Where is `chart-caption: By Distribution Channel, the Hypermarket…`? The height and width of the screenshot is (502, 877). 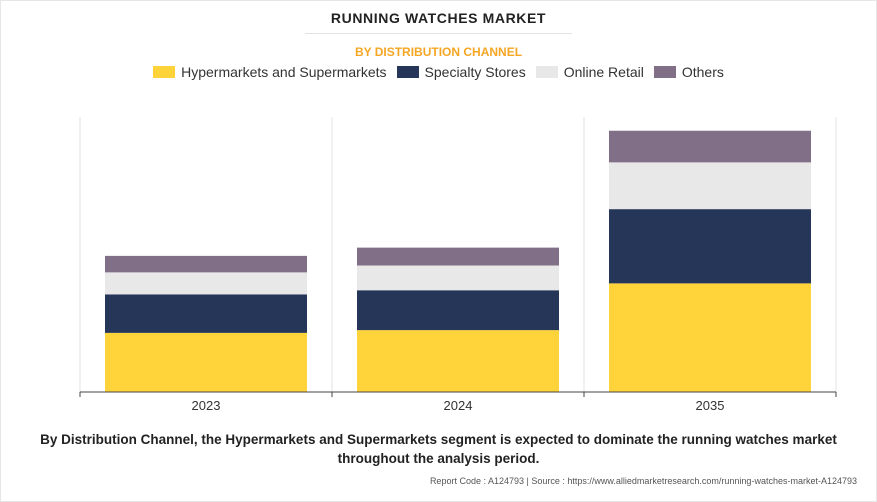 chart-caption: By Distribution Channel, the Hypermarket… is located at coordinates (438, 449).